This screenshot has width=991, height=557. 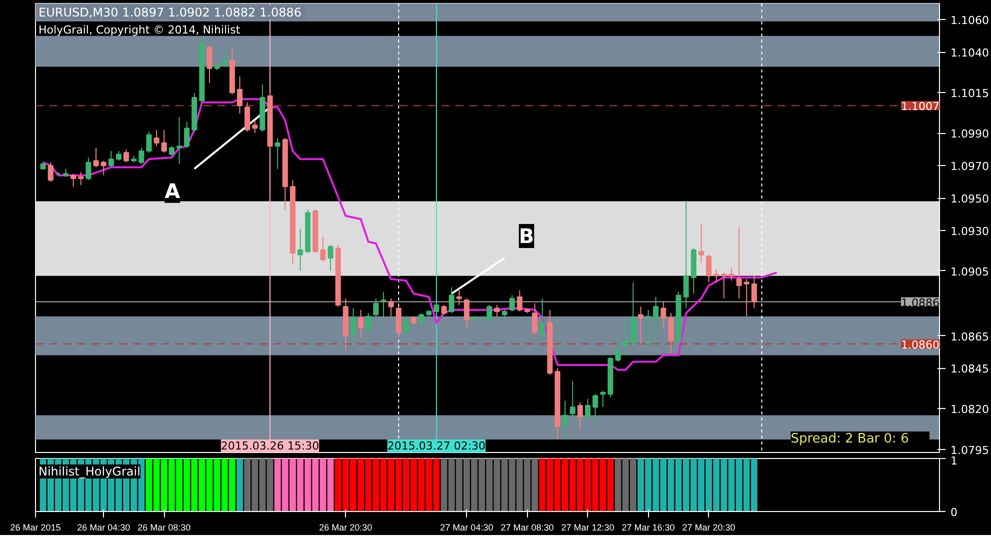 I want to click on x-tick-label: 27 Mar 20:30, so click(x=709, y=527).